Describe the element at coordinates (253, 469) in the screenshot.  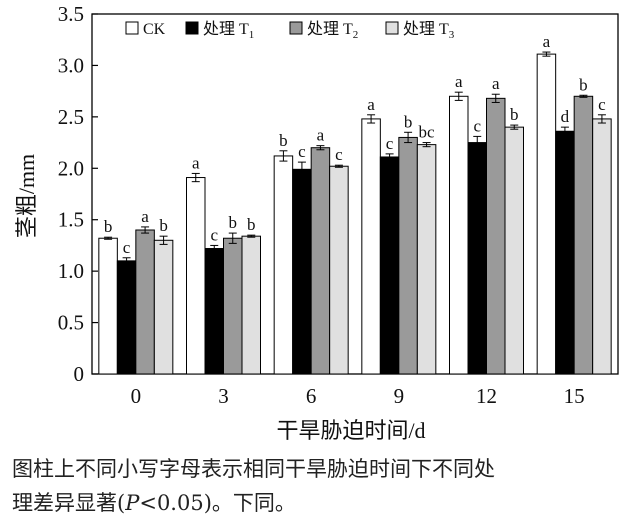
I see `caption-line-1: 图柱上不同小写字母表示相同干旱胁迫时间下不同处` at that location.